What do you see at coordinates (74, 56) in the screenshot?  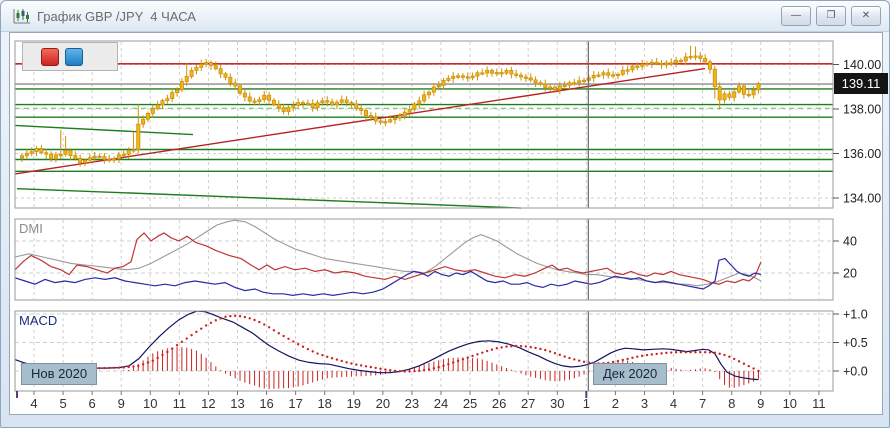 I see `toolbar-blue-button` at bounding box center [74, 56].